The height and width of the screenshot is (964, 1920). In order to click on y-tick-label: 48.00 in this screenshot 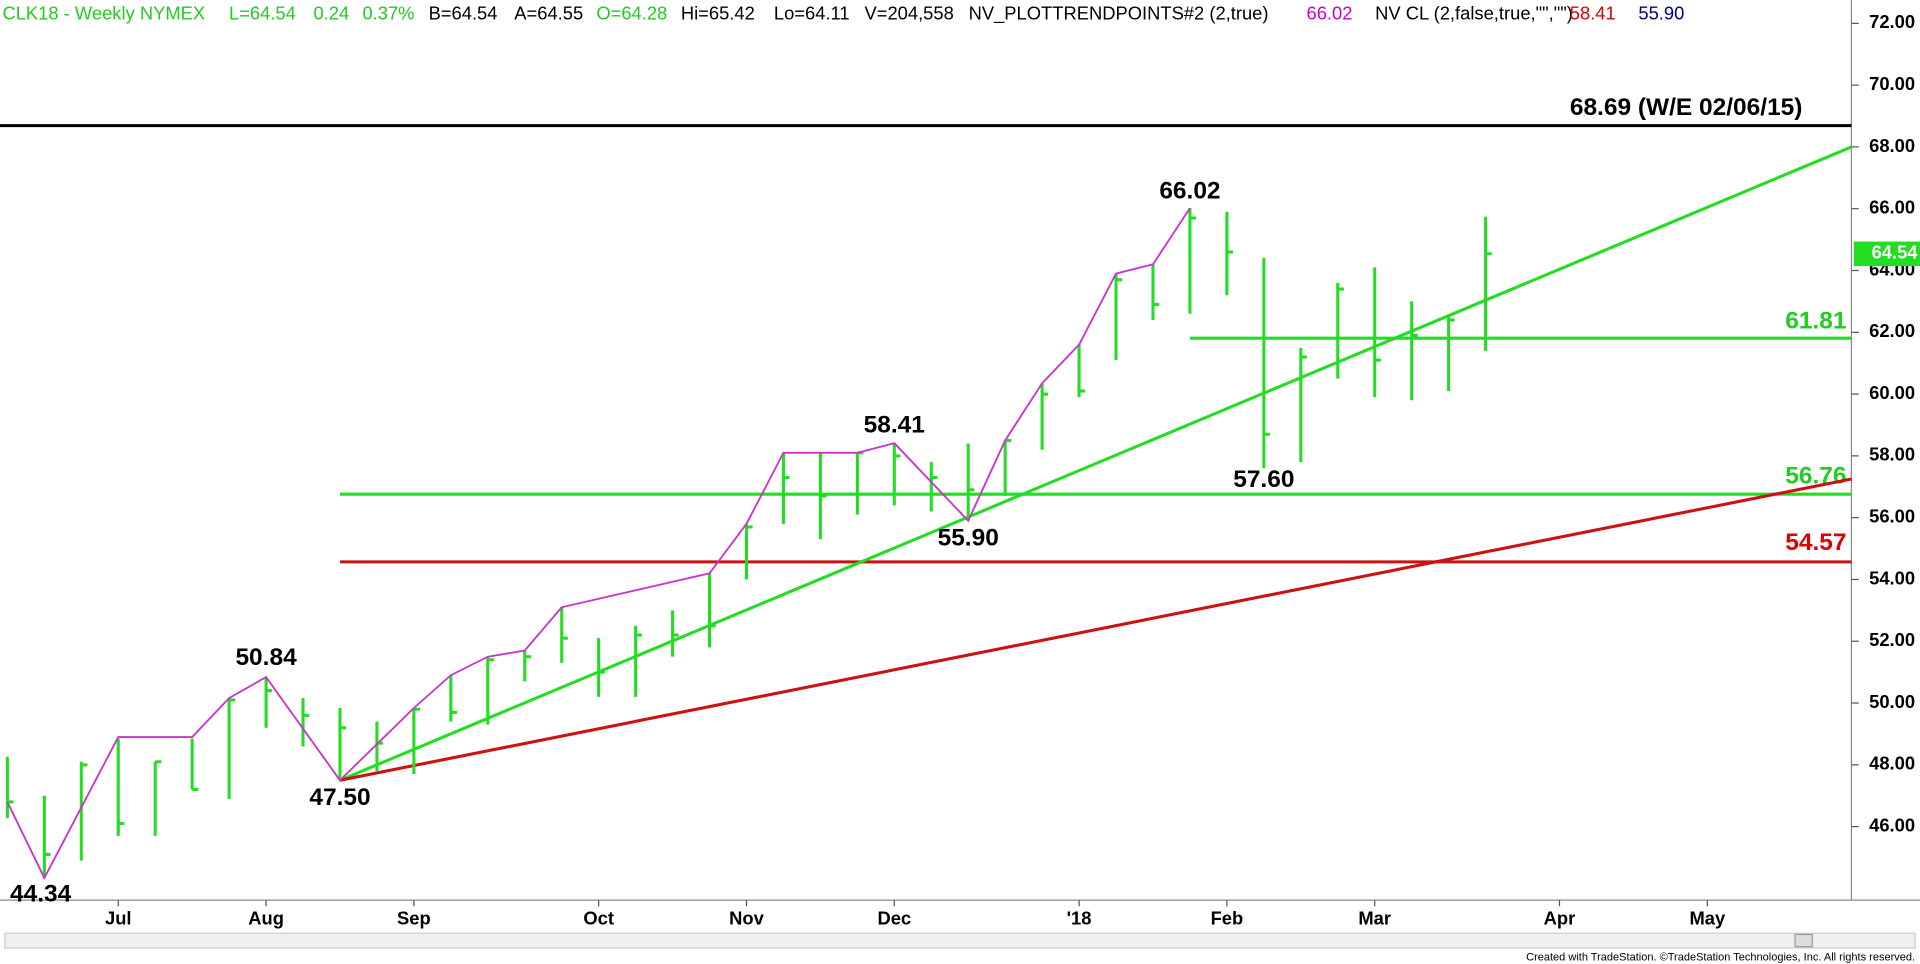, I will do `click(1892, 763)`.